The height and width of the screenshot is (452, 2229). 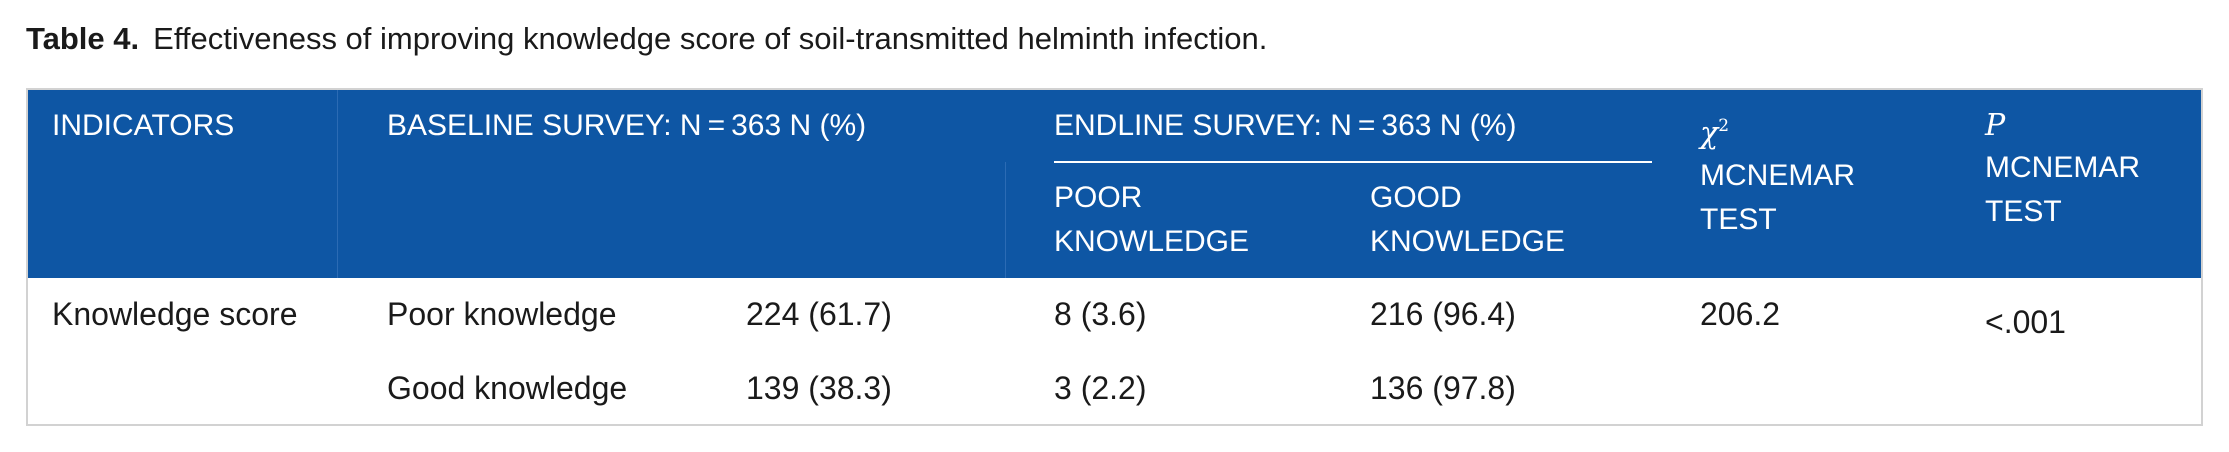 I want to click on cell-endline-good: 216 (96.4), so click(x=1443, y=314).